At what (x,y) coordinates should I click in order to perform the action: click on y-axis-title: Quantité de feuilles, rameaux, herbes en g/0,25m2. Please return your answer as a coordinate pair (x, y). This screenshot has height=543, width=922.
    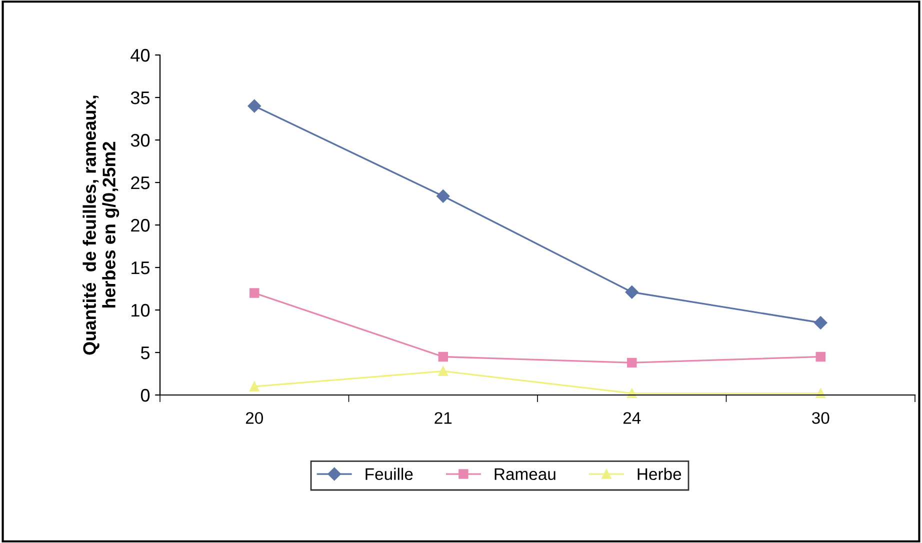
    Looking at the image, I should click on (101, 225).